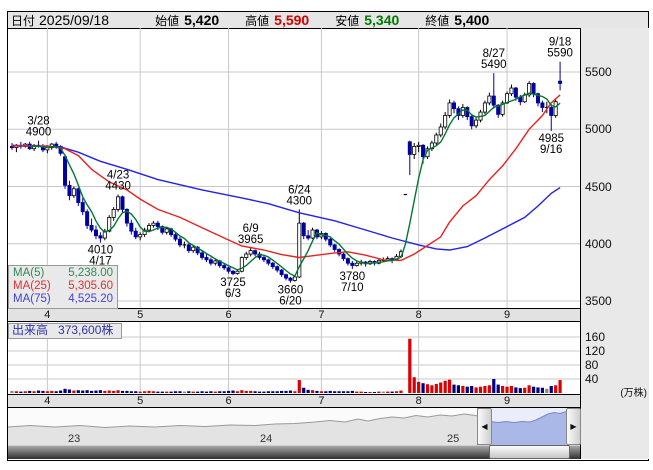  What do you see at coordinates (86, 330) in the screenshot?
I see `volume-value: 373,600株` at bounding box center [86, 330].